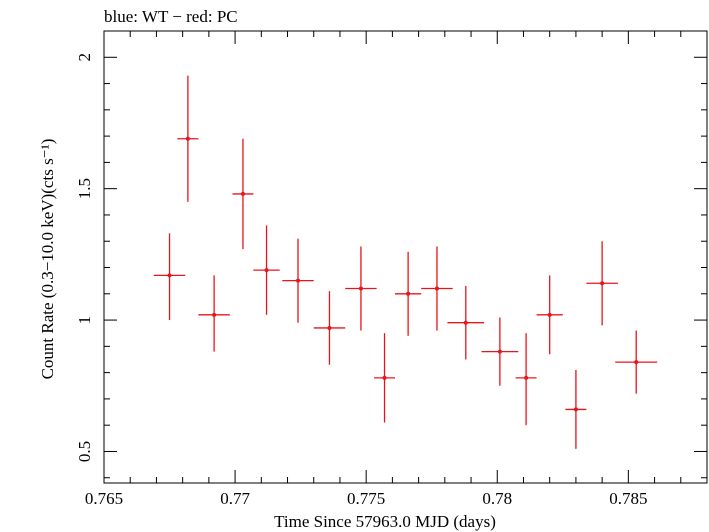 The image size is (709, 532). Describe the element at coordinates (366, 498) in the screenshot. I see `x-tick-label: 0.775` at that location.